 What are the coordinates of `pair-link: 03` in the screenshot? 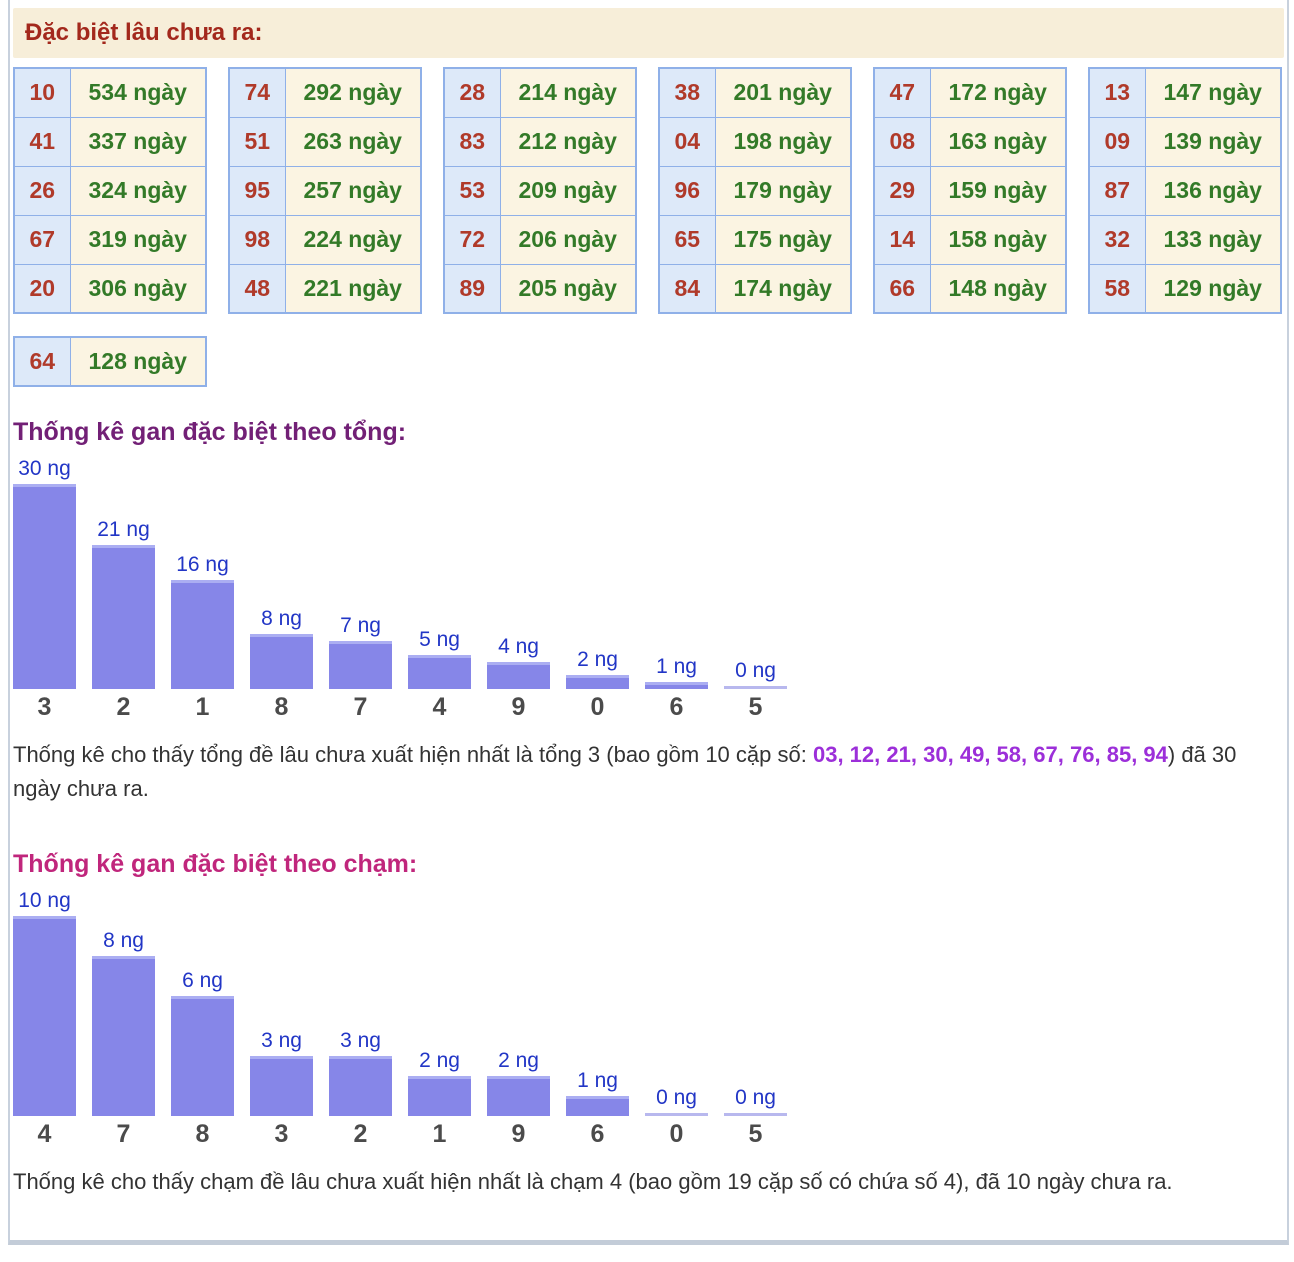 It's located at (825, 754).